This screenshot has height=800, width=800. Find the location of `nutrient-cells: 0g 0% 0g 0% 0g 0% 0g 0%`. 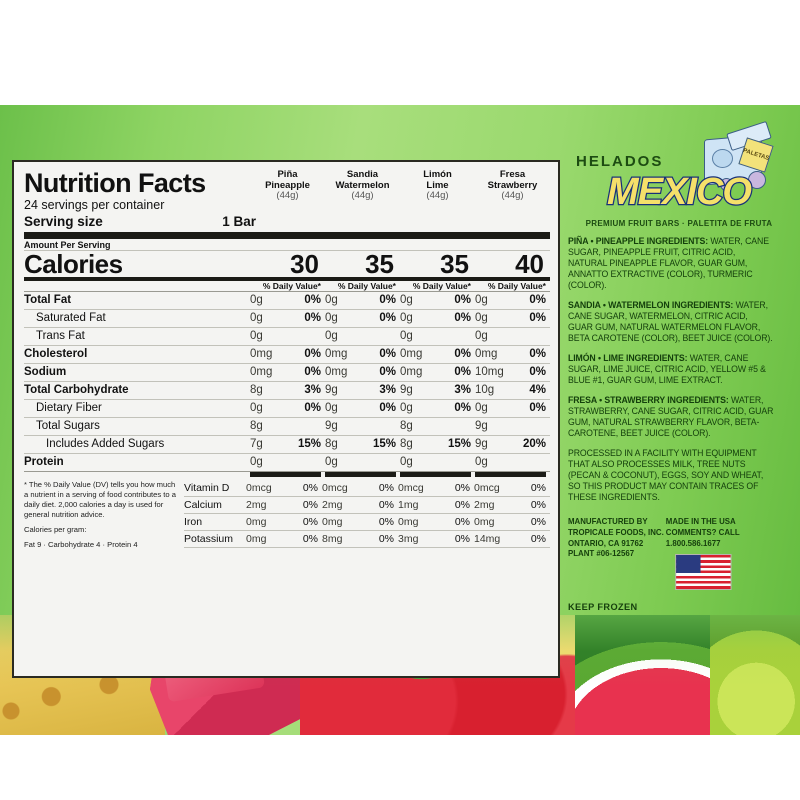

nutrient-cells: 0g 0% 0g 0% 0g 0% 0g 0% is located at coordinates (400, 408).